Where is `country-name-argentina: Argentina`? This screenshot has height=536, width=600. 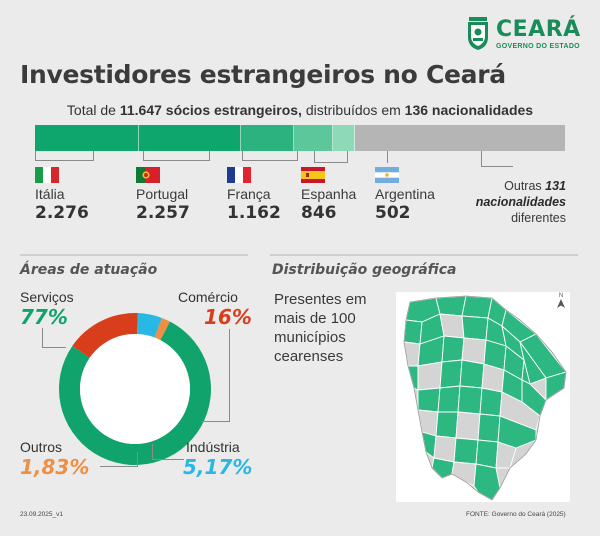
country-name-argentina: Argentina is located at coordinates (405, 194).